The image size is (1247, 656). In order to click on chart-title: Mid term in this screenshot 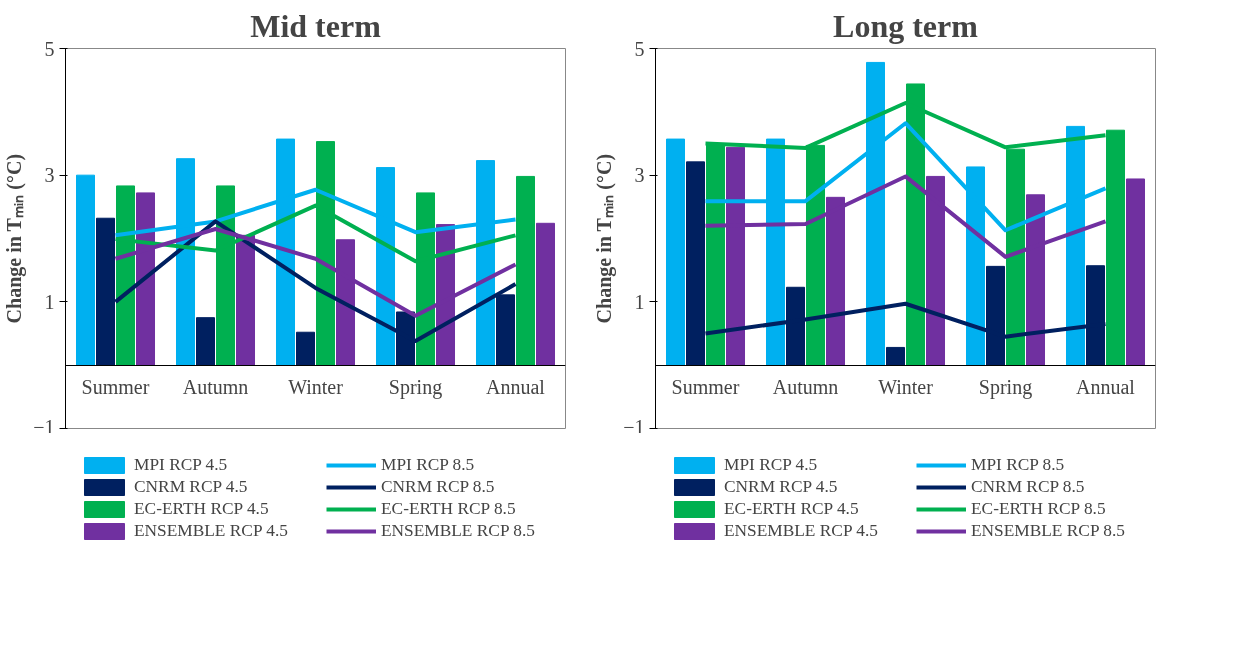, I will do `click(316, 25)`.